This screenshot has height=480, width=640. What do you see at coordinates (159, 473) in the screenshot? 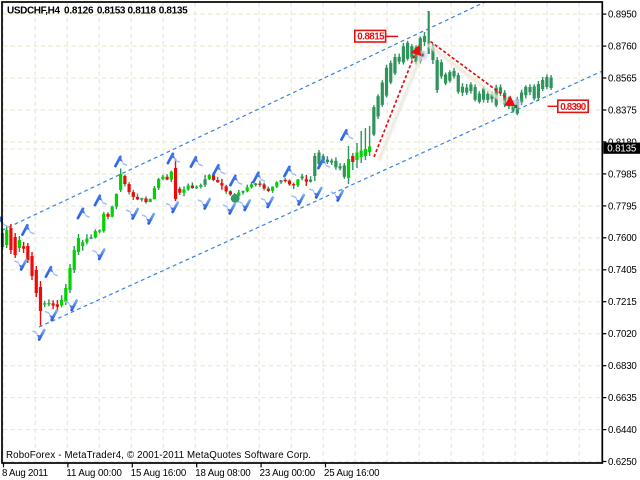
I see `svg-text: 15 Aug 16:00` at bounding box center [159, 473].